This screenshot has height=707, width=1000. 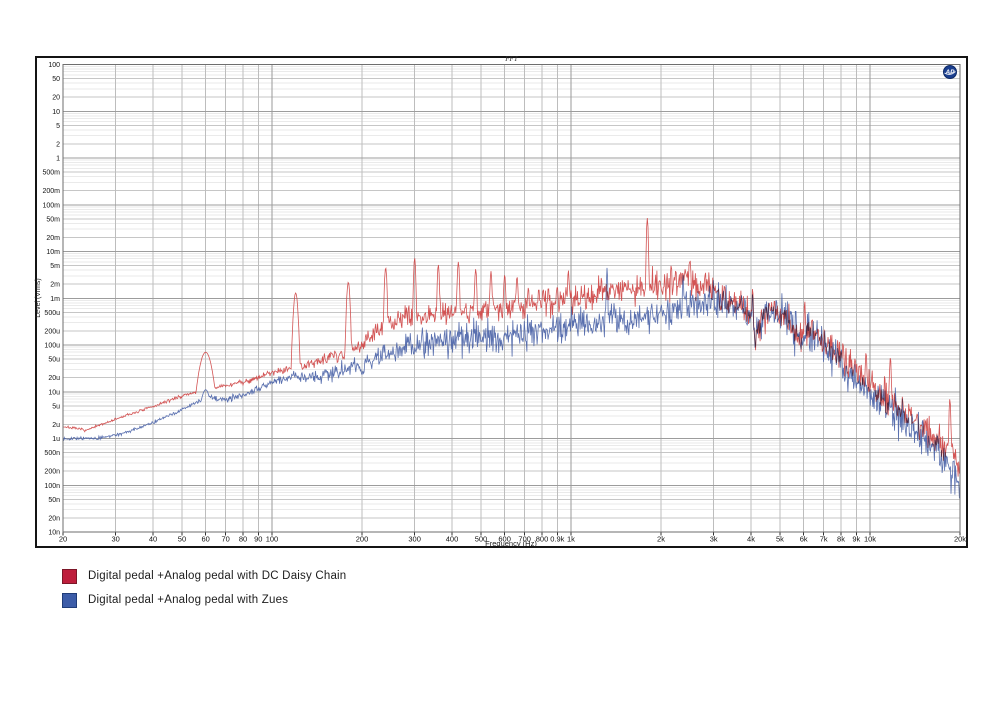 What do you see at coordinates (51, 191) in the screenshot?
I see `svg-text: 200m` at bounding box center [51, 191].